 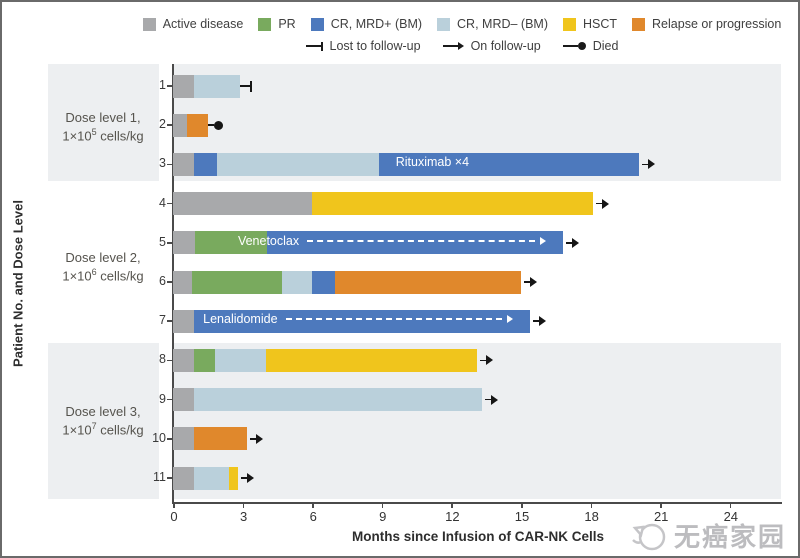 What do you see at coordinates (250, 86) in the screenshot?
I see `lost-to-follow-up-bar-icon` at bounding box center [250, 86].